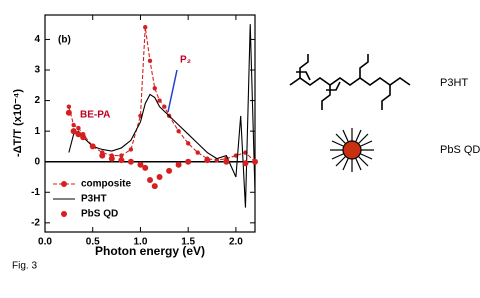  What do you see at coordinates (188, 242) in the screenshot?
I see `x-tick-label: 1.5` at bounding box center [188, 242].